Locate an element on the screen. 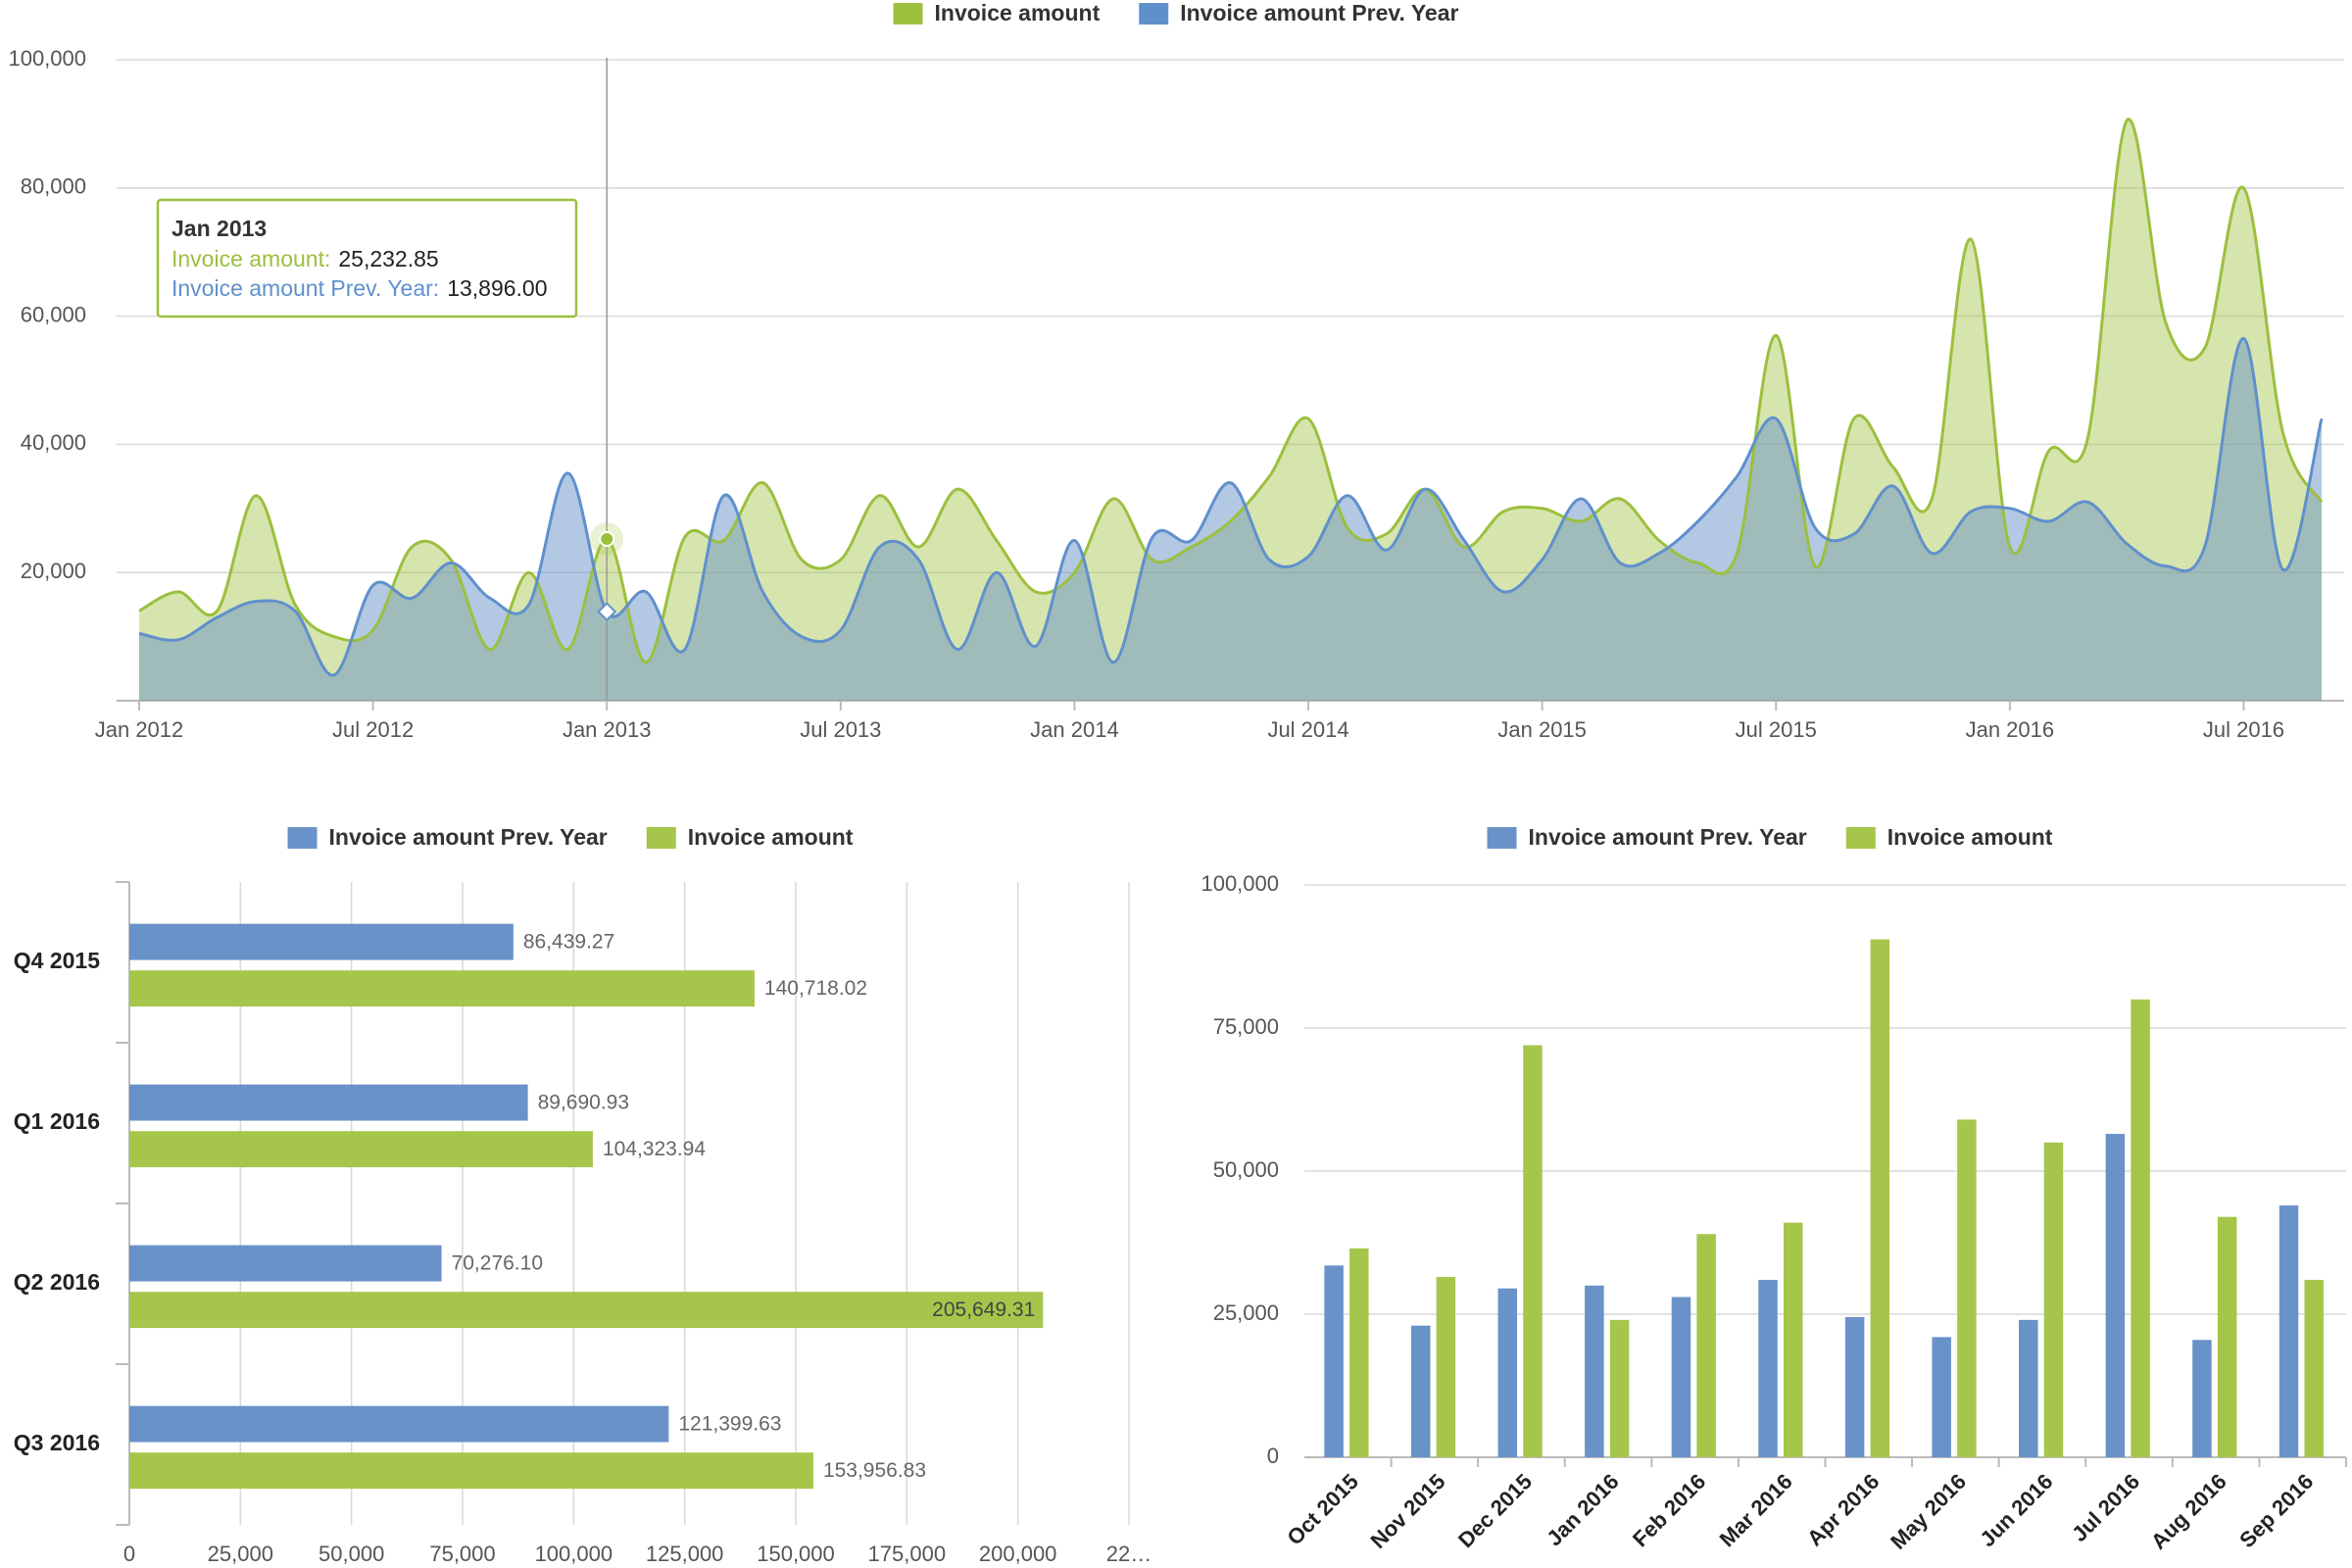  y-tick-label: Q2 2016 is located at coordinates (57, 1282).